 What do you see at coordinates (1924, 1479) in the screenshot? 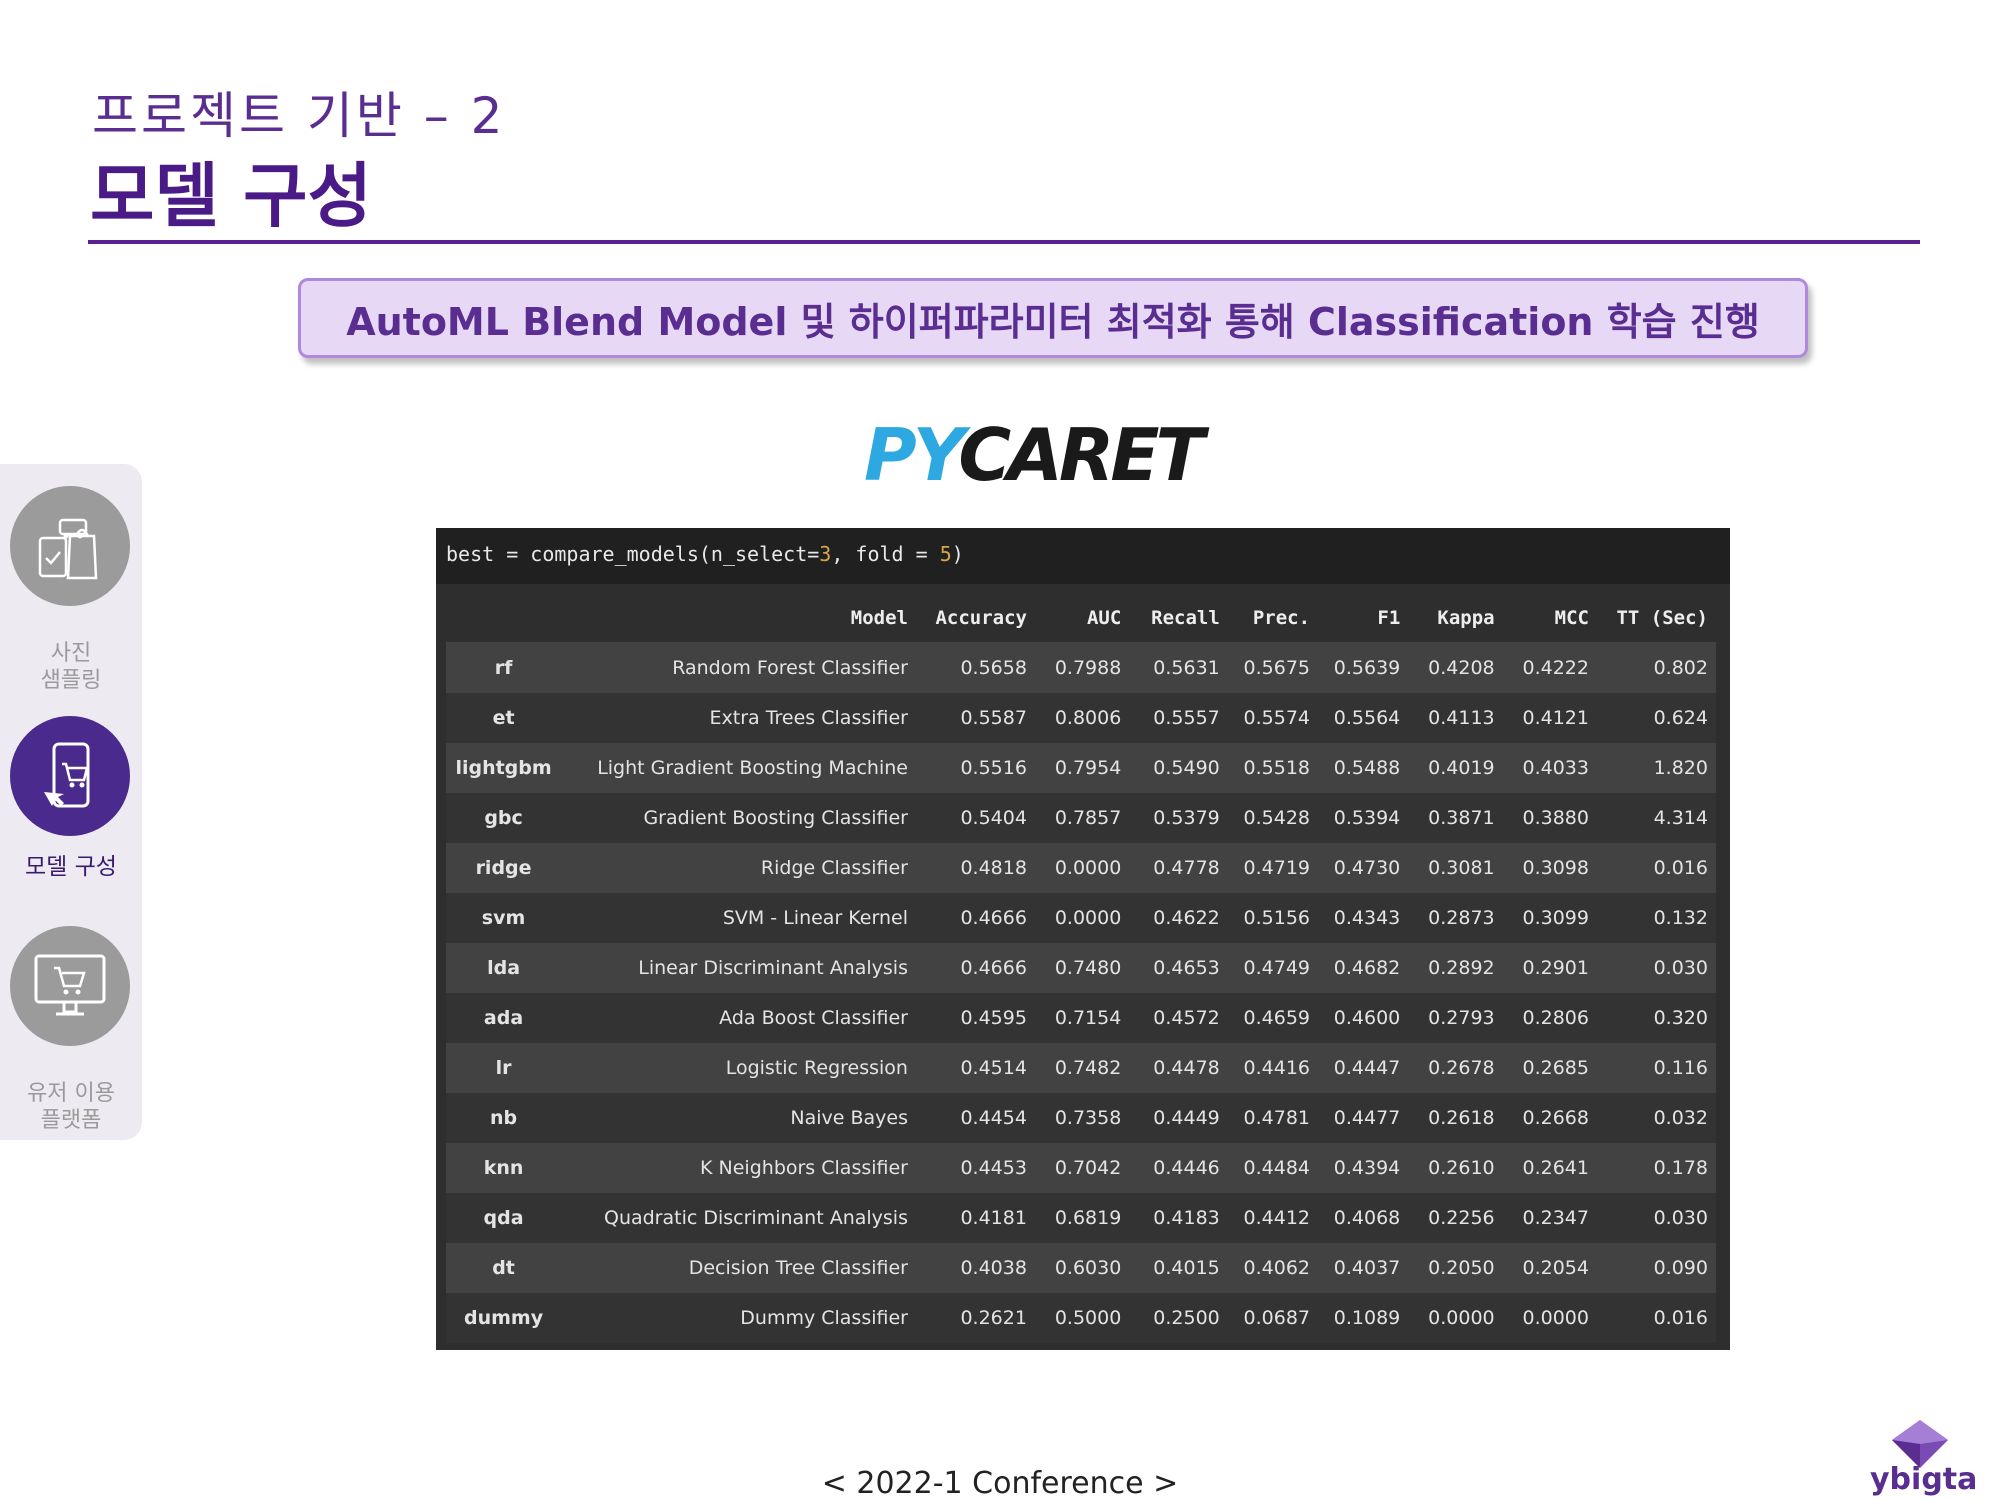
I see `brand-text: ybigta` at bounding box center [1924, 1479].